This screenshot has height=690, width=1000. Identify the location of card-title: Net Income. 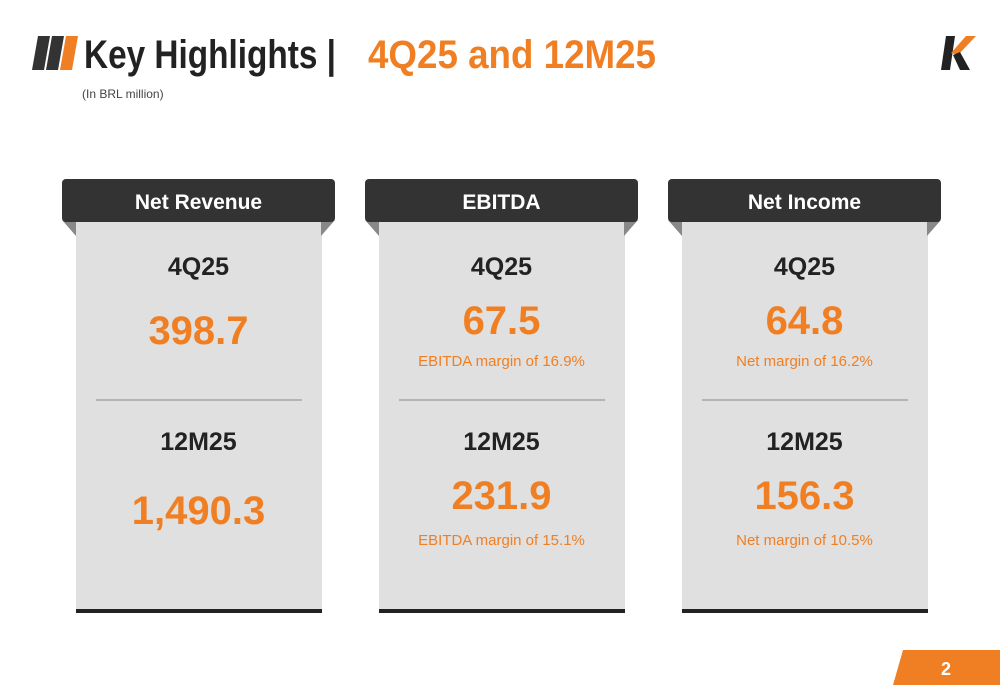
(804, 202).